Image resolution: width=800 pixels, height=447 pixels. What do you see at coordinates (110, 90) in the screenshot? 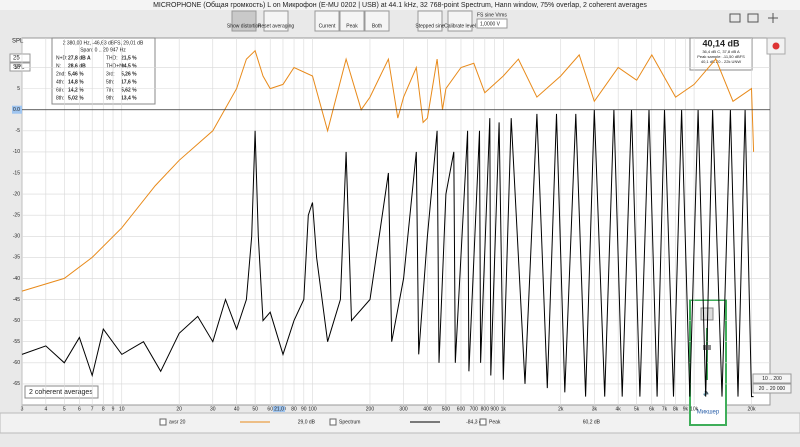
I see `distortion-cell: 7th:` at bounding box center [110, 90].